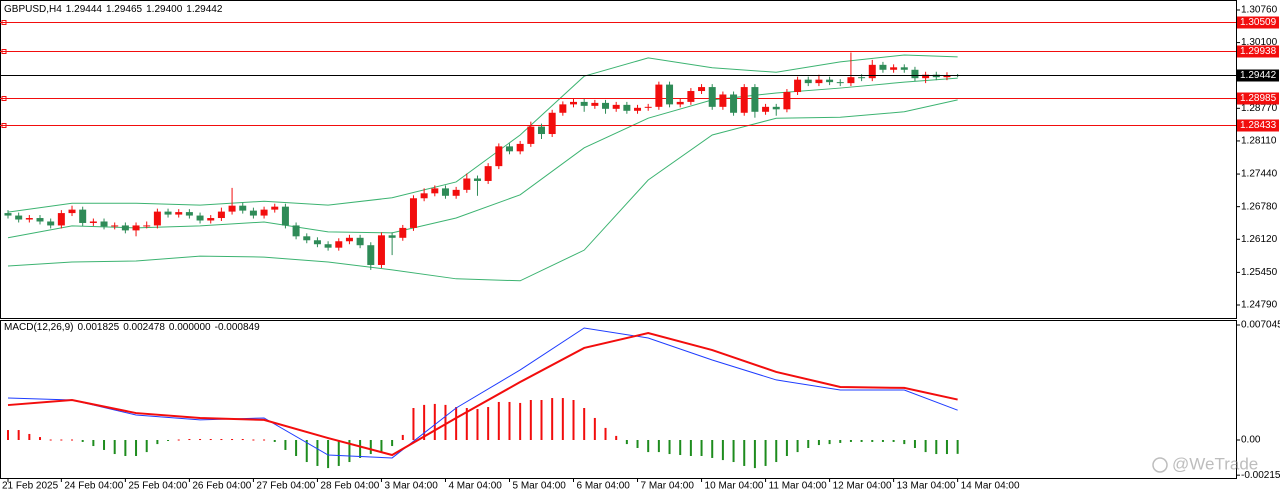 This screenshot has height=493, width=1280. Describe the element at coordinates (798, 486) in the screenshot. I see `x-tick-label: 11 Mar 04:00` at that location.